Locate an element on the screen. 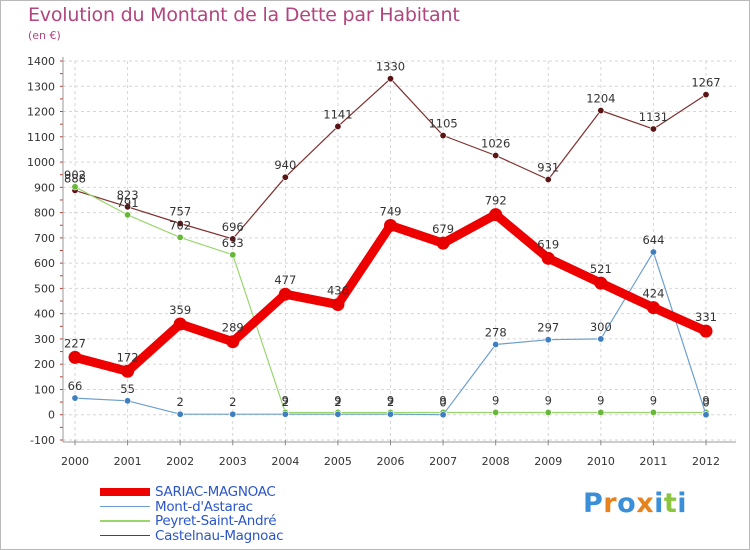 The height and width of the screenshot is (550, 750). logo-letter: x is located at coordinates (645, 503).